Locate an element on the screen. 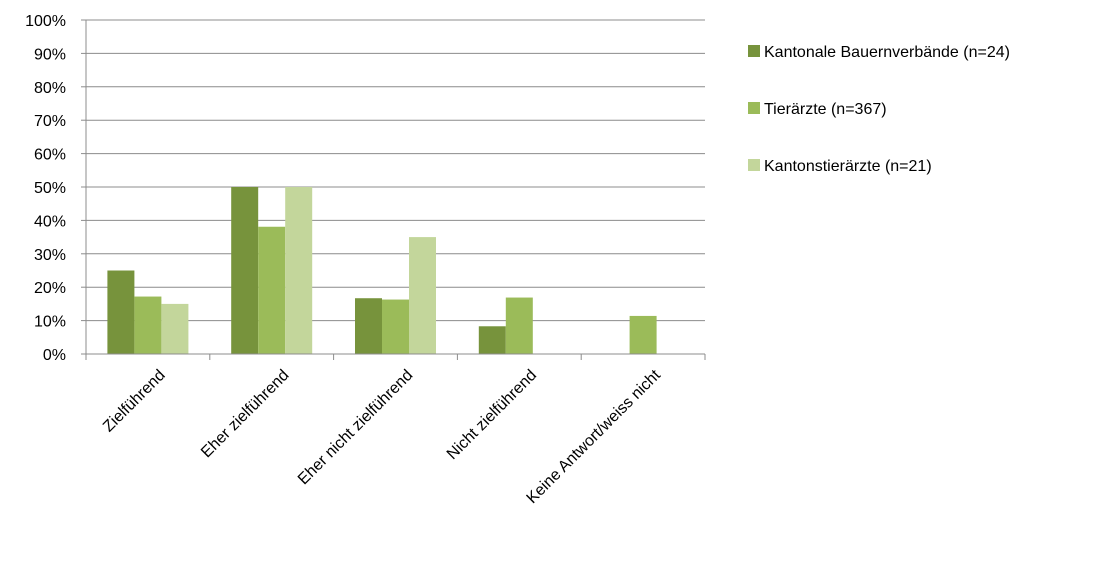 This screenshot has width=1103, height=564. y-tick-label: 50% is located at coordinates (50, 188).